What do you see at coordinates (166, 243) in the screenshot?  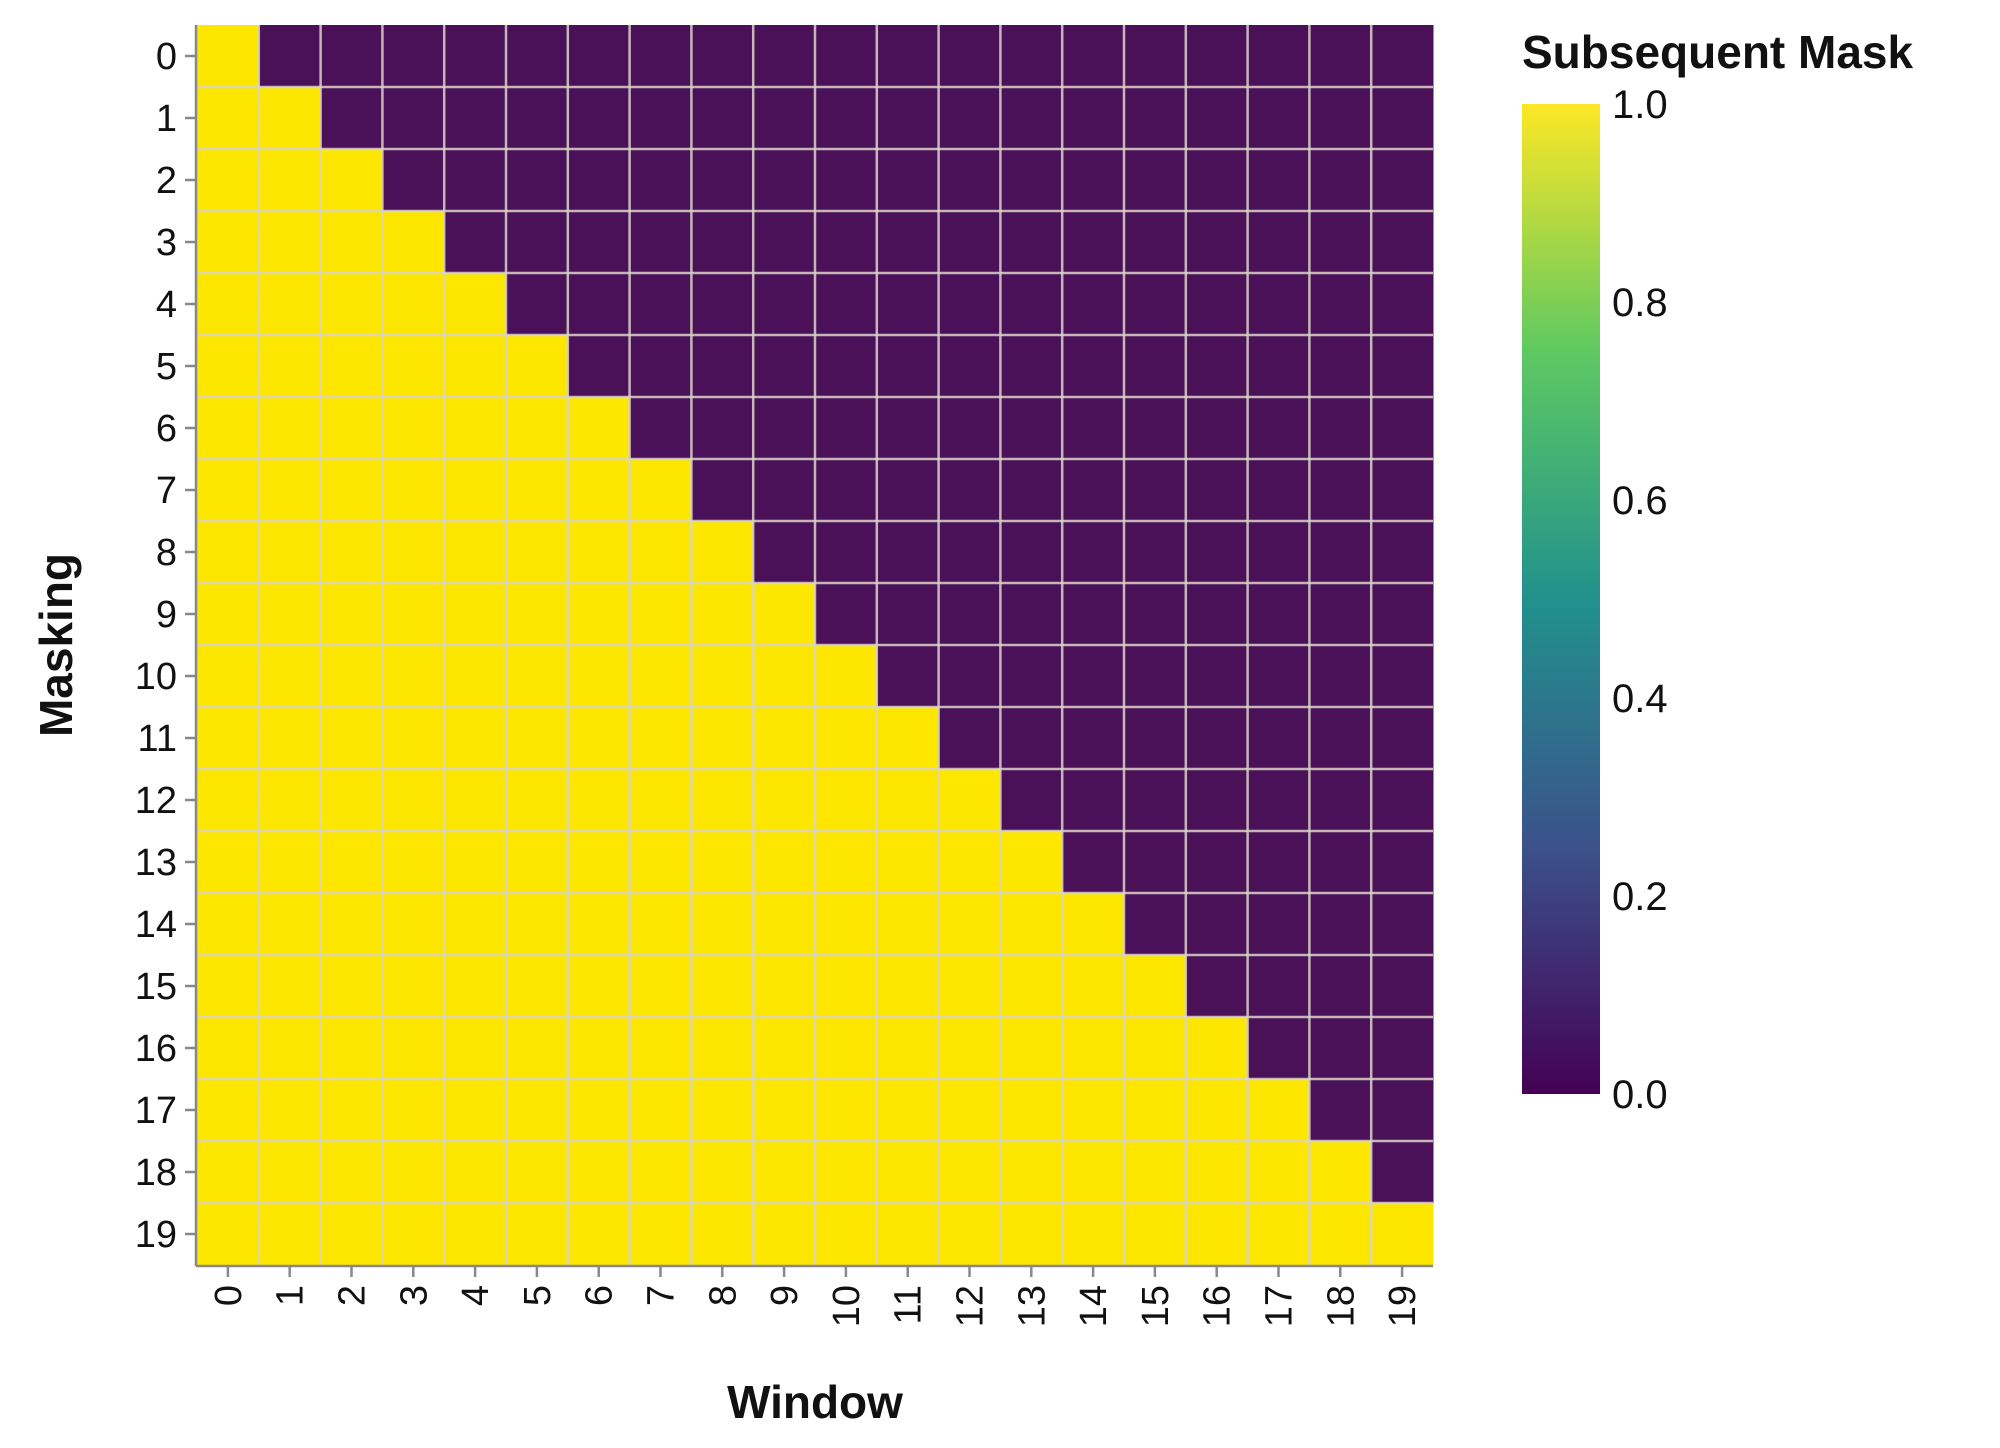 I see `y-tick-label: 3` at bounding box center [166, 243].